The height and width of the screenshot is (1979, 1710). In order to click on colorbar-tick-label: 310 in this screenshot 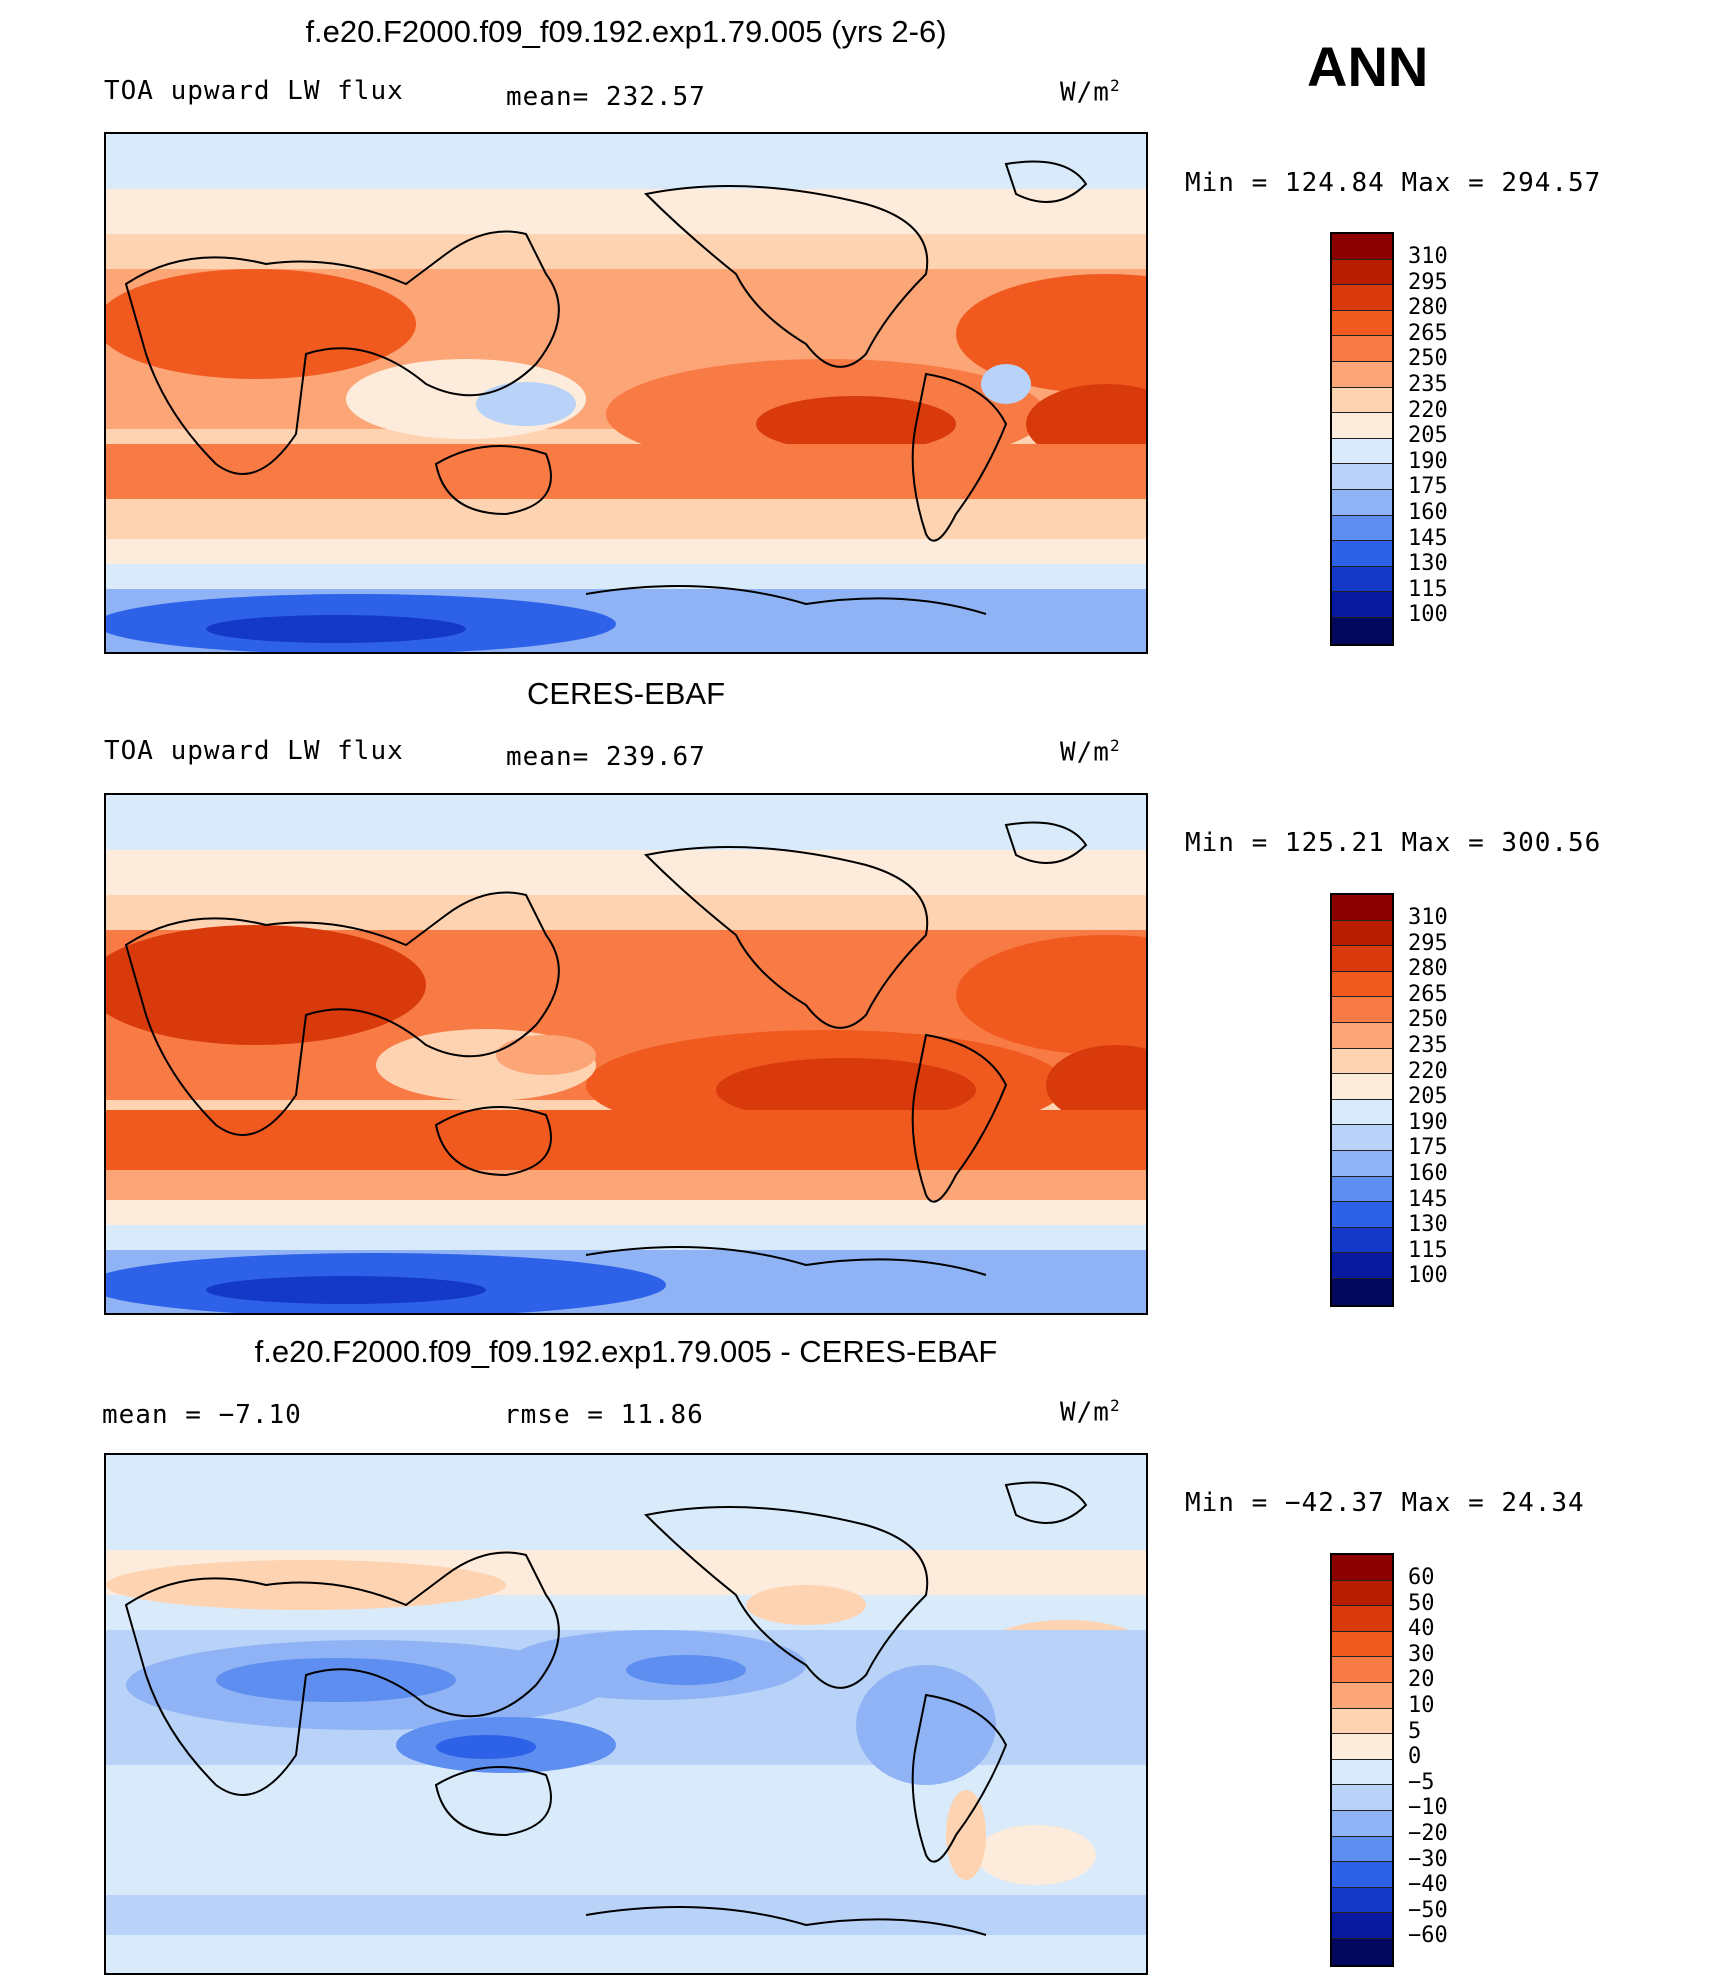, I will do `click(1428, 256)`.